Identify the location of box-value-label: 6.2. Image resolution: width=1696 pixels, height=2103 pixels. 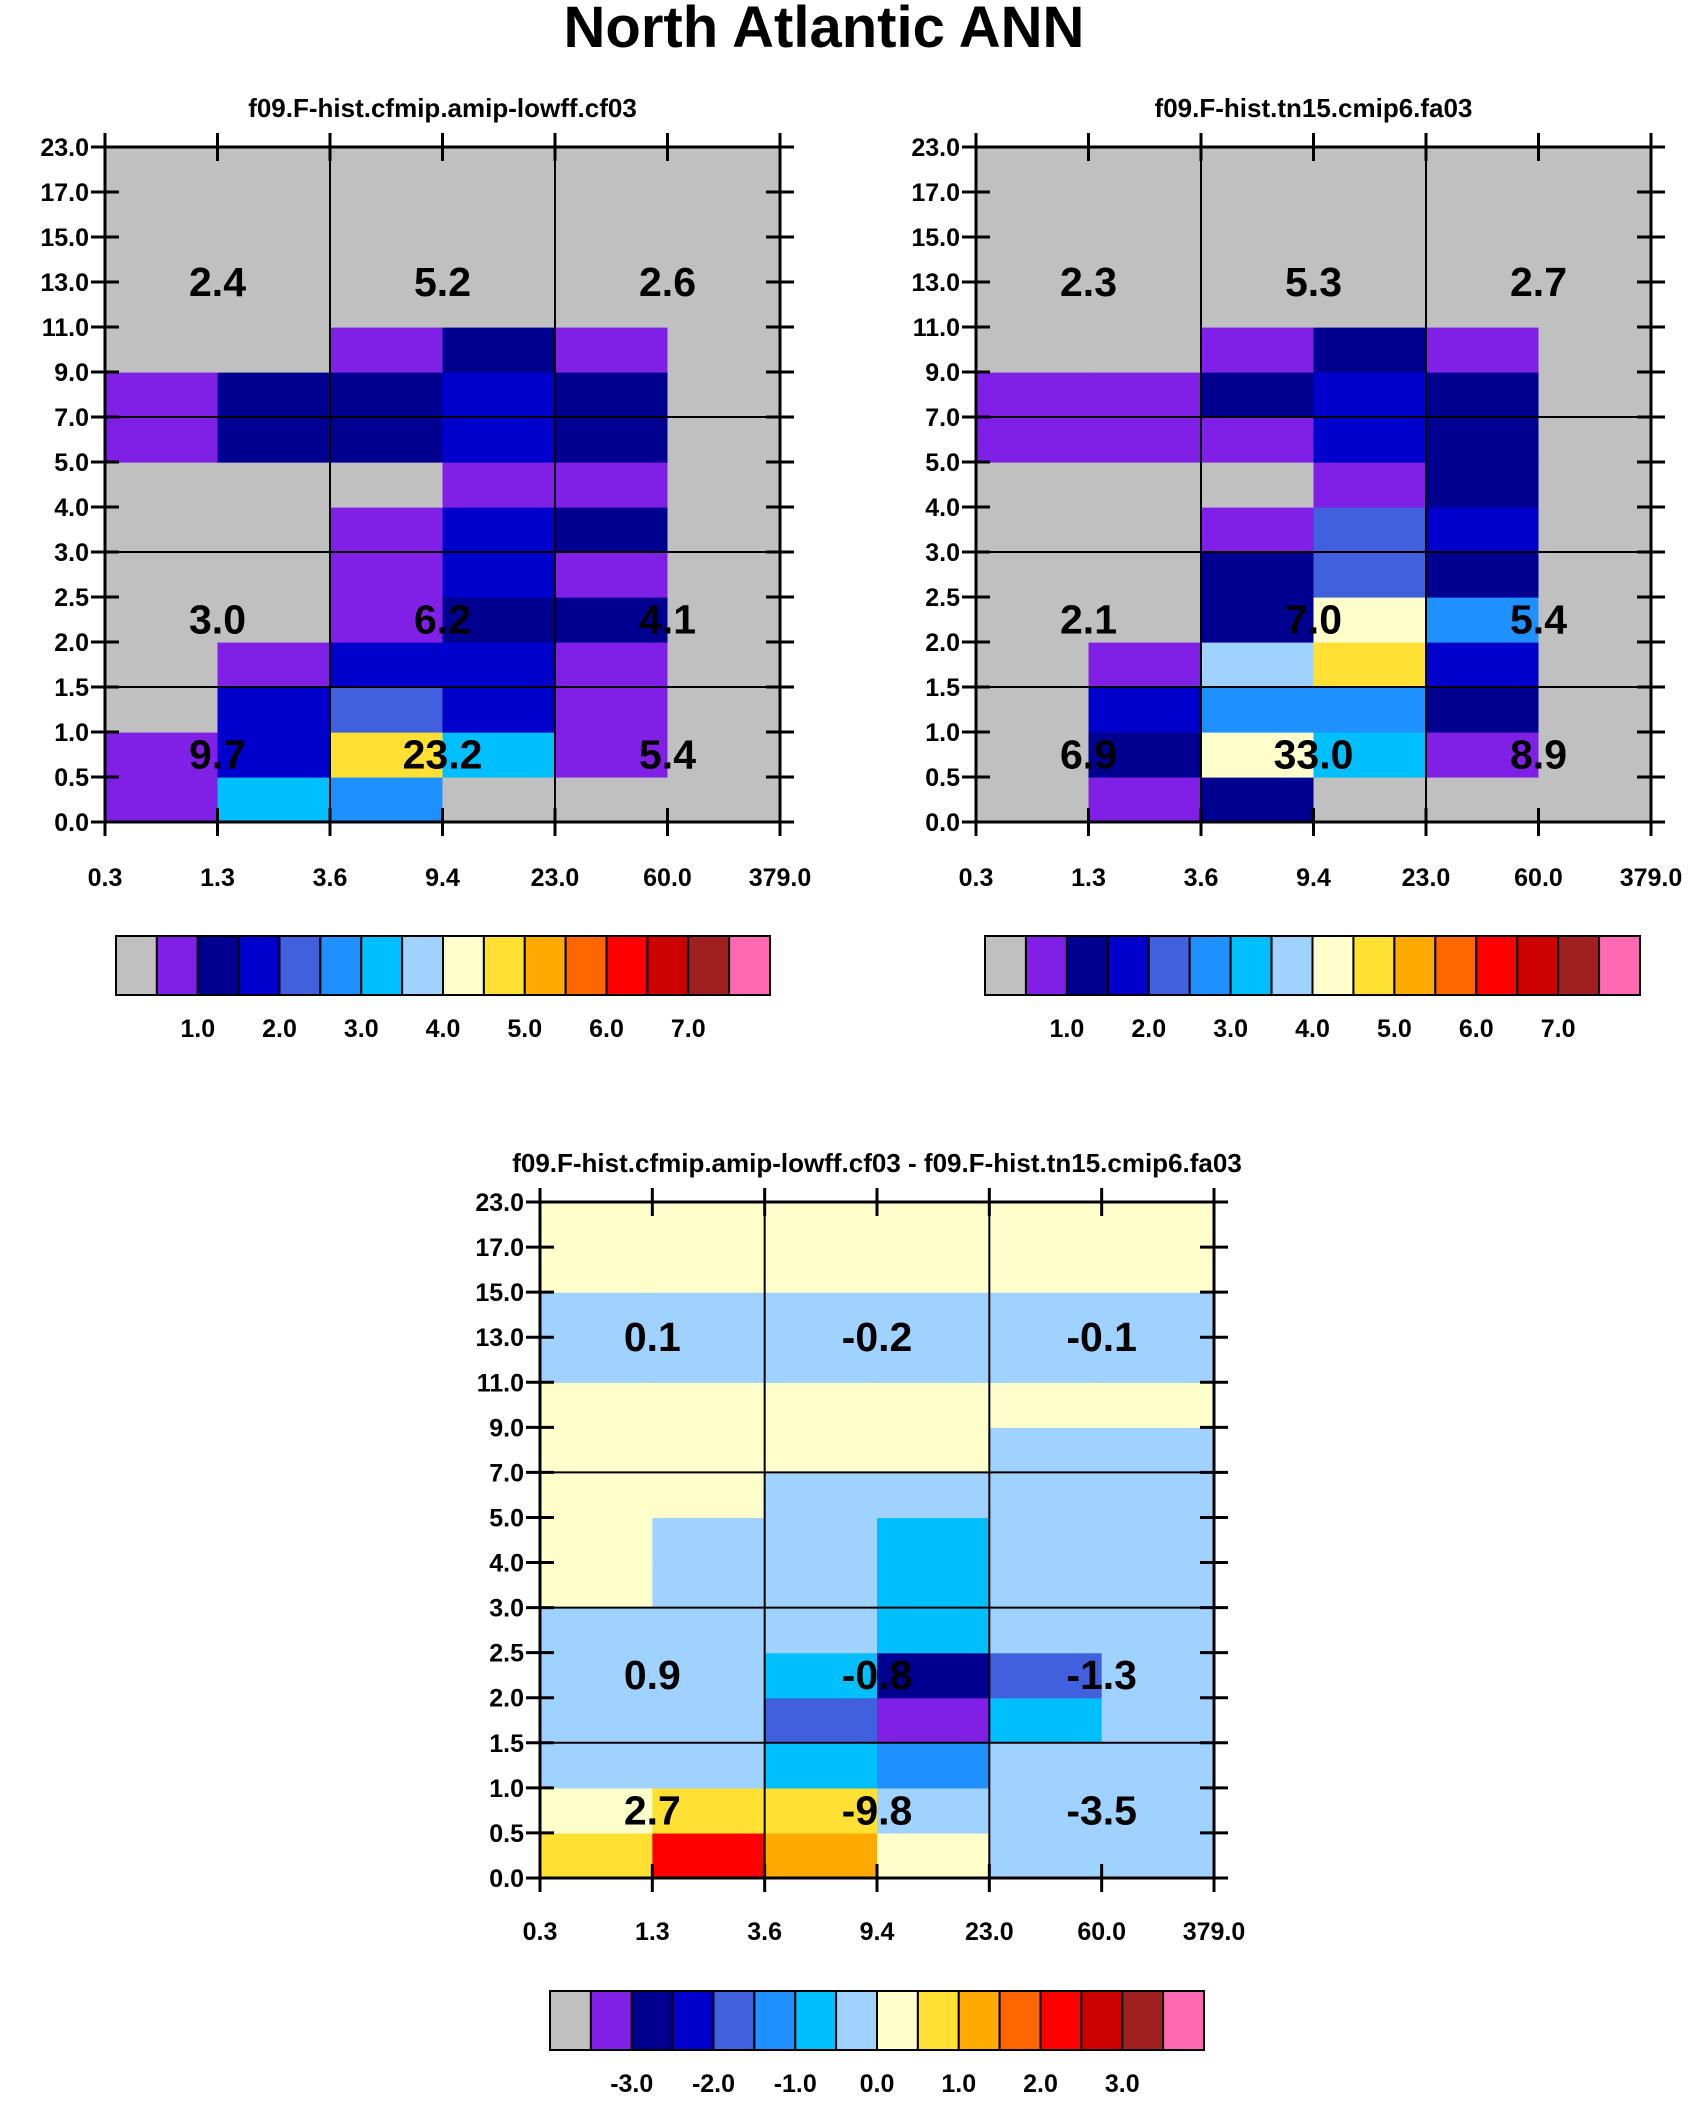
(442, 620).